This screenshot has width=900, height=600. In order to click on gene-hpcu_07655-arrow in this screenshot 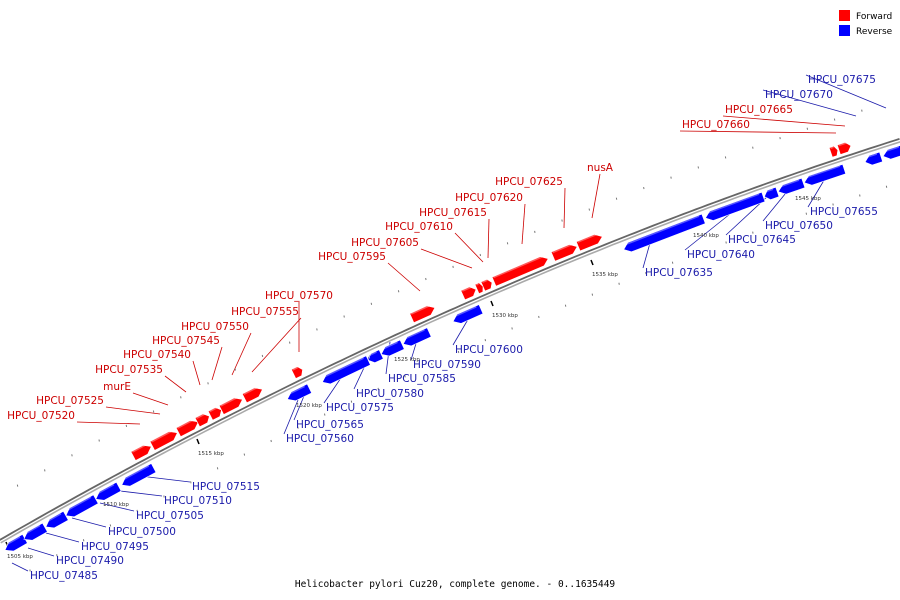, I will do `click(825, 174)`.